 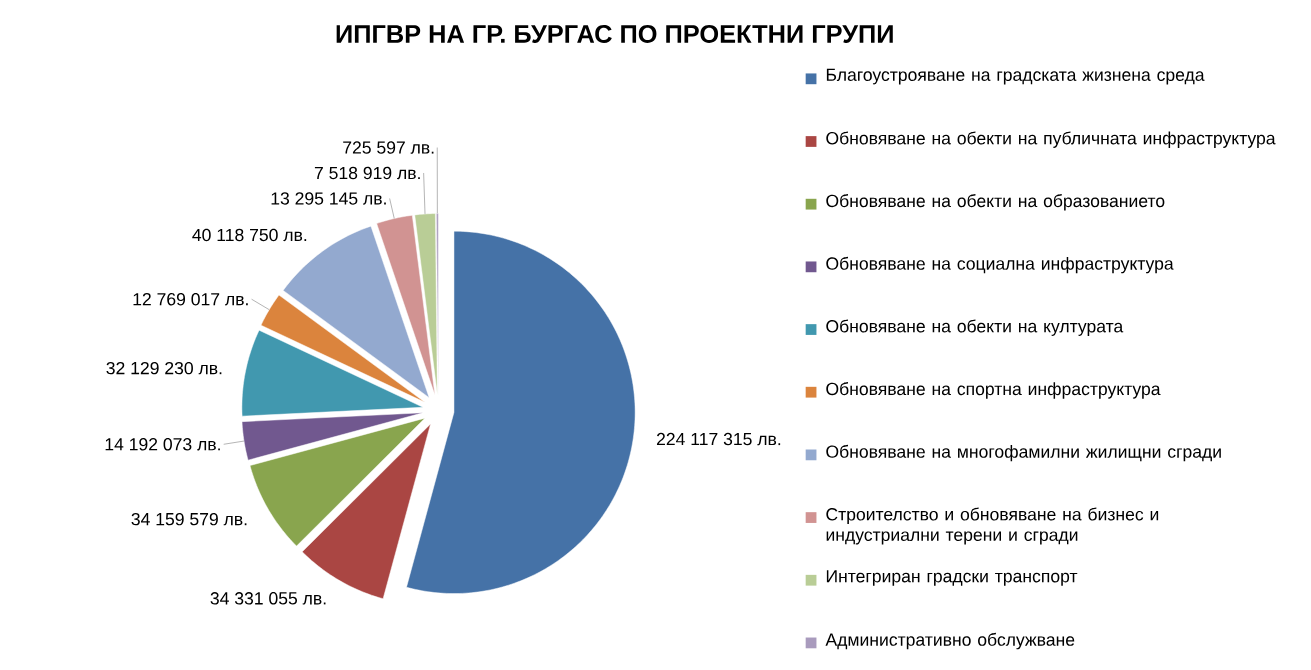 What do you see at coordinates (975, 328) in the screenshot?
I see `legend-label: Обновяване на обекти на културата` at bounding box center [975, 328].